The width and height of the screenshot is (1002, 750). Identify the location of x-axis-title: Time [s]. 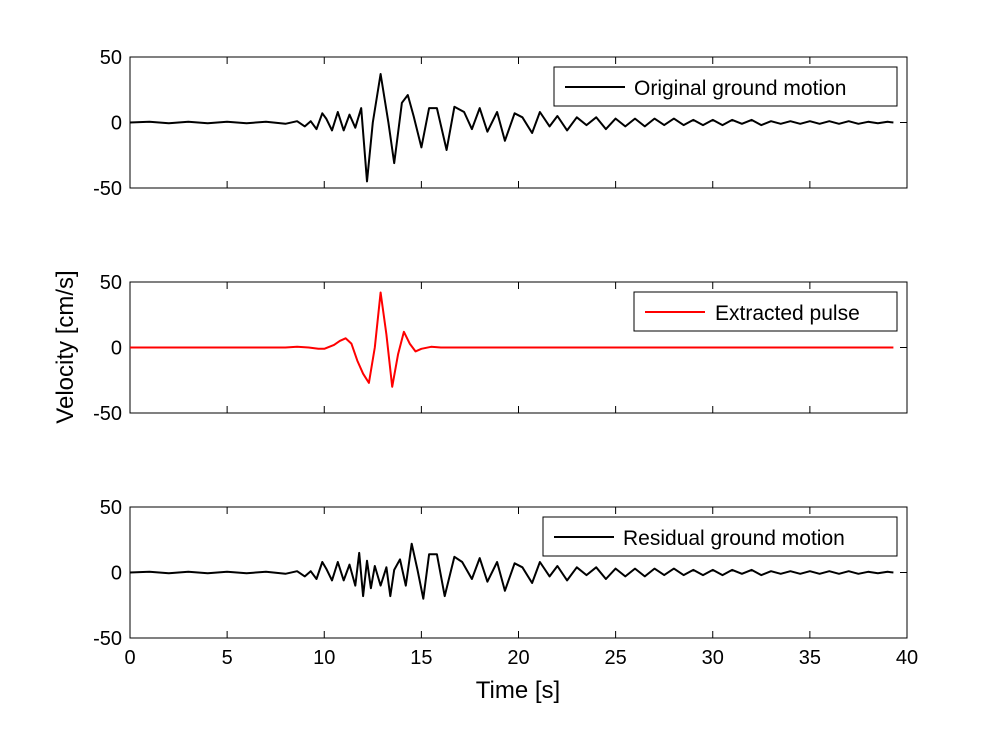
(518, 690).